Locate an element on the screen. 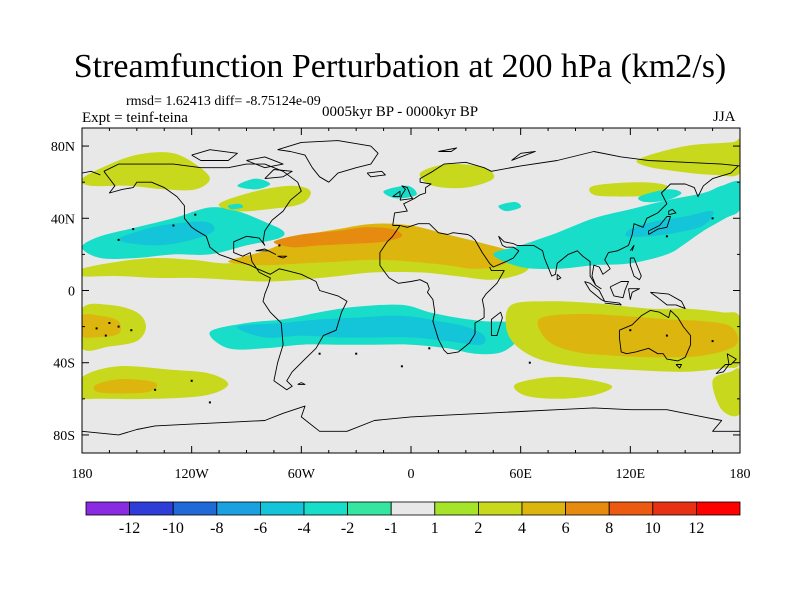 The height and width of the screenshot is (600, 800). colorbar-label-1: -10 is located at coordinates (173, 528).